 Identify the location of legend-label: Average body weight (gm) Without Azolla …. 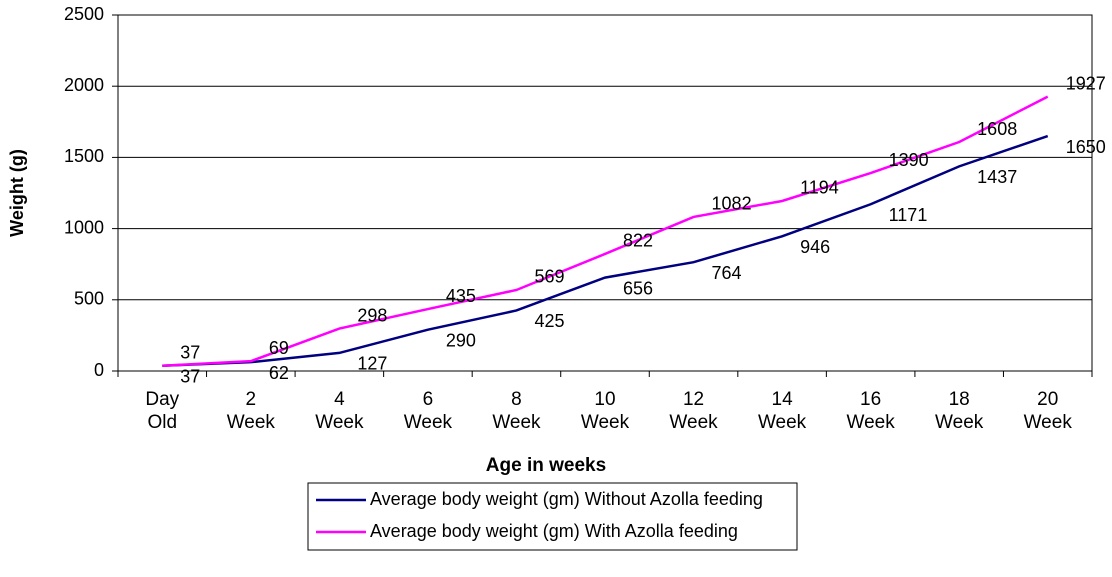
(566, 499).